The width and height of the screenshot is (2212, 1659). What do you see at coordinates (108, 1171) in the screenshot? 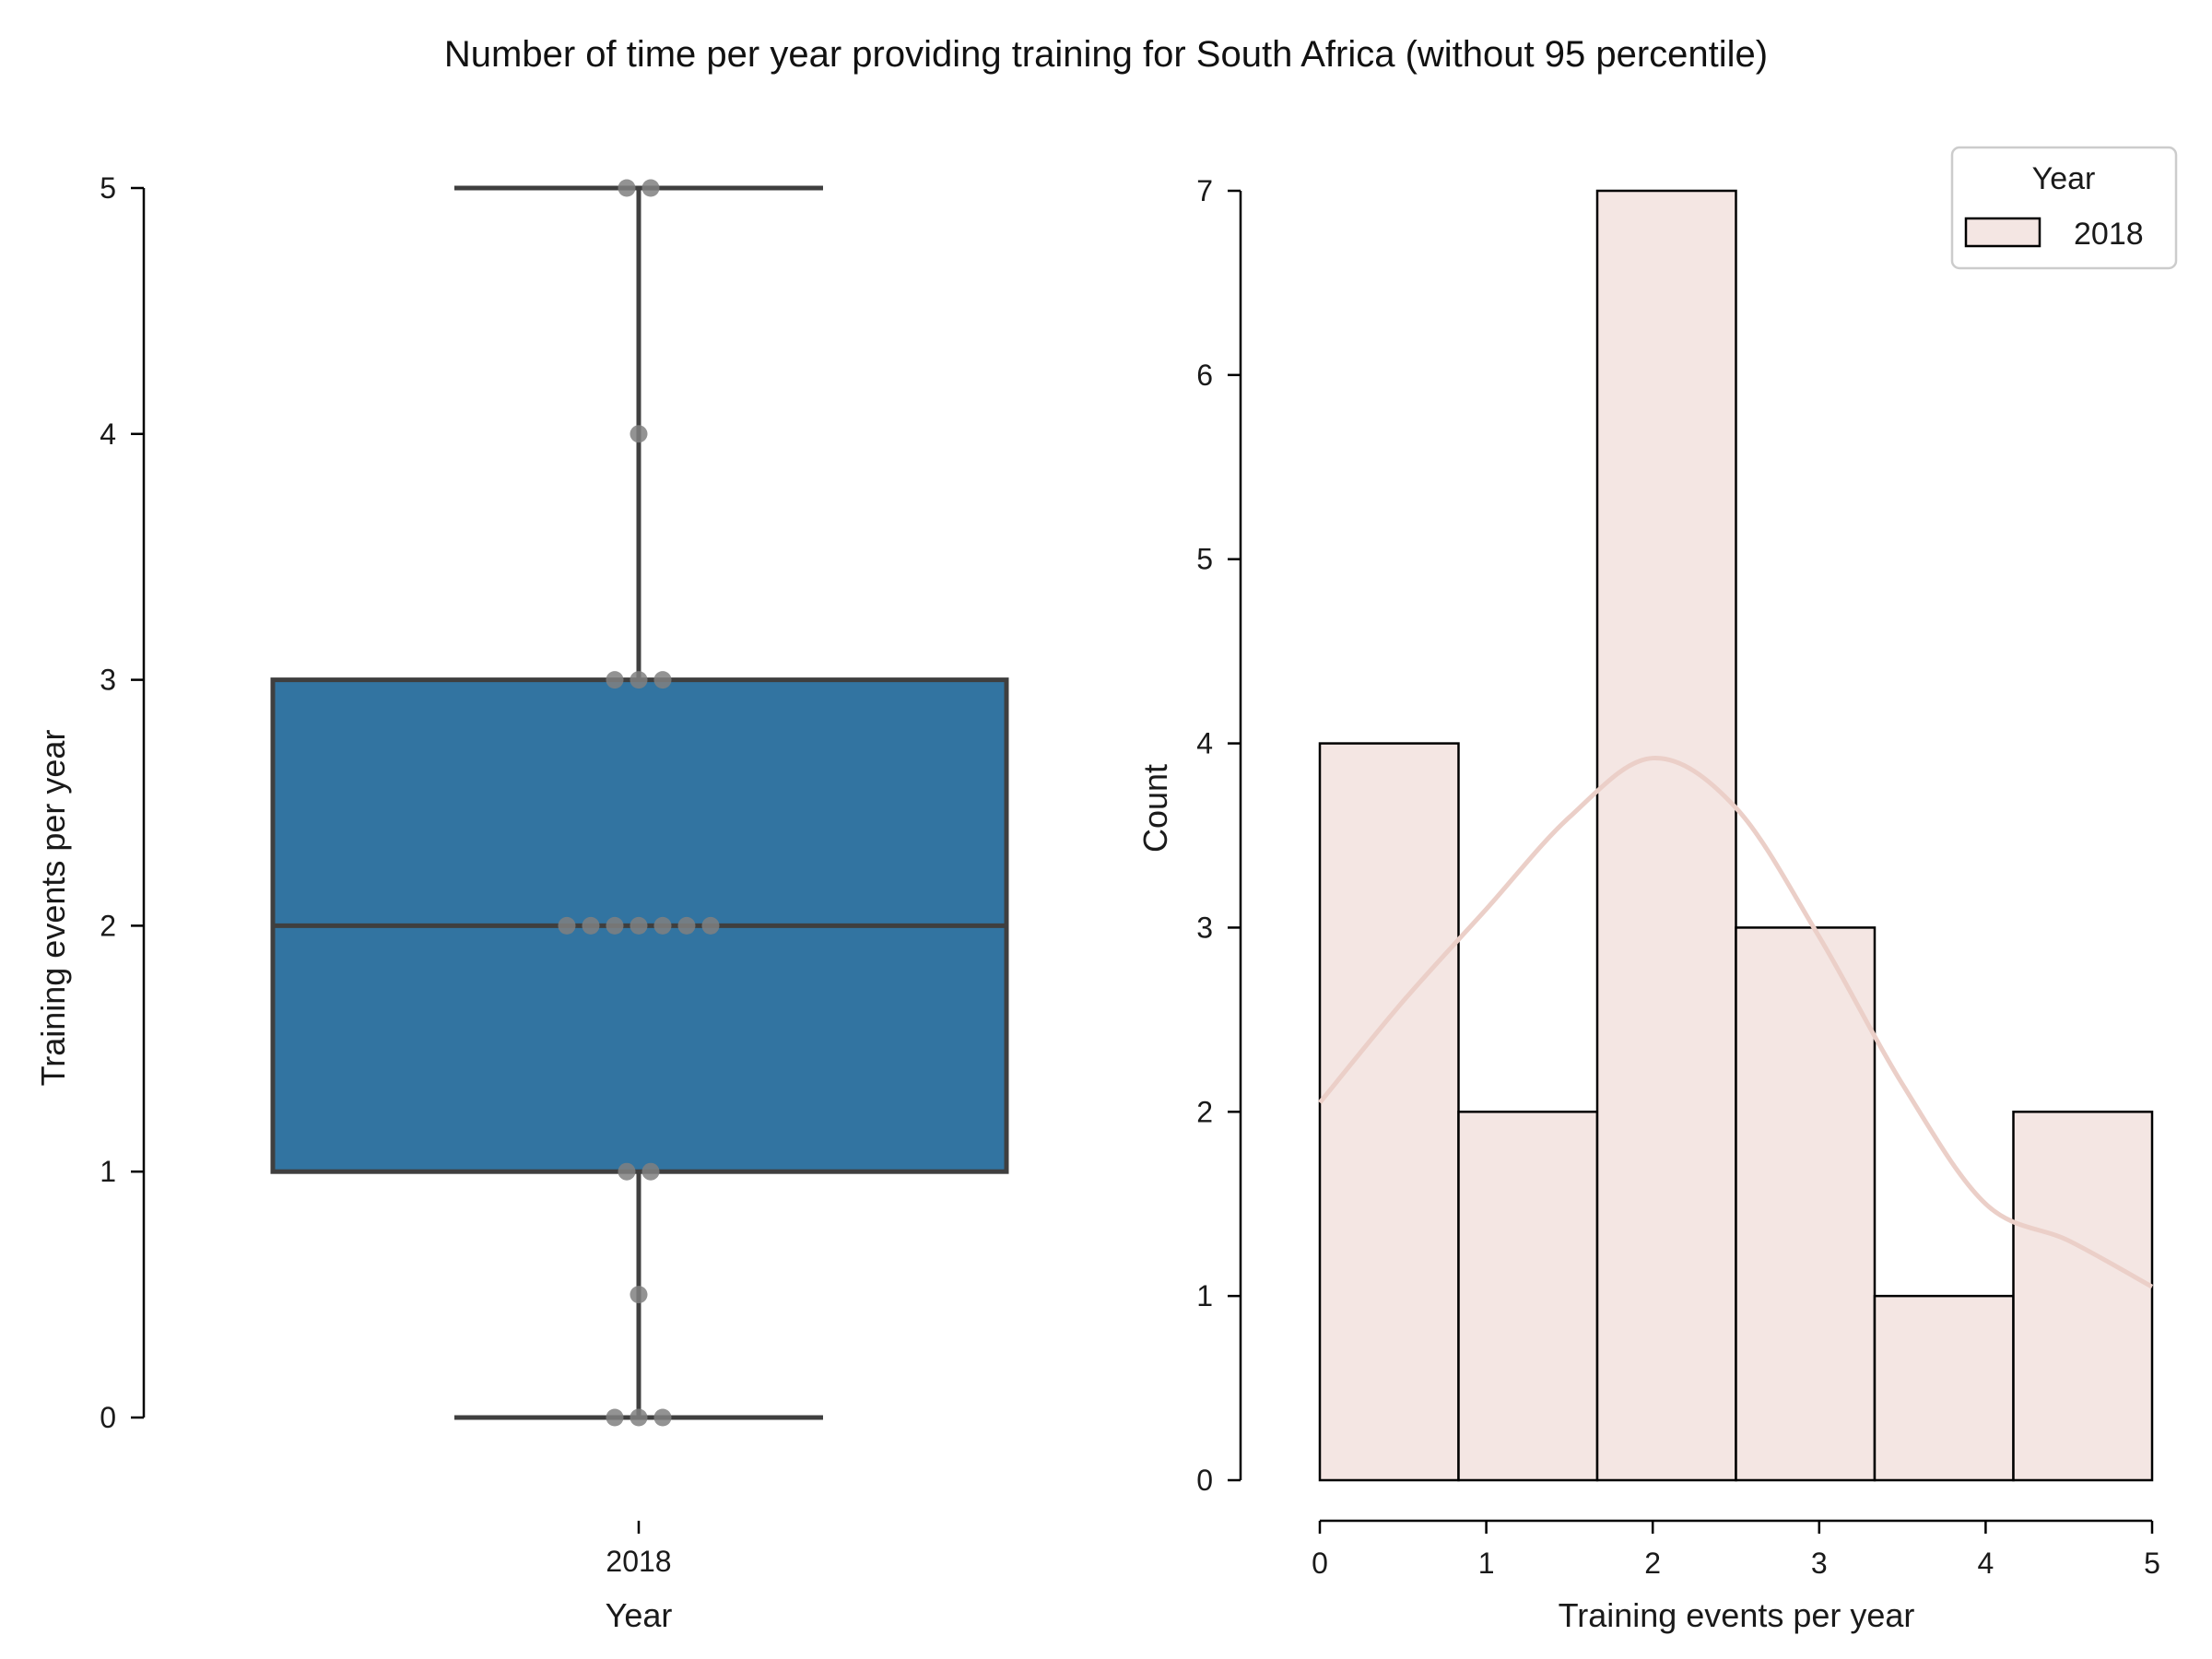
I see `box-plot-y-tick-label: 1` at bounding box center [108, 1171].